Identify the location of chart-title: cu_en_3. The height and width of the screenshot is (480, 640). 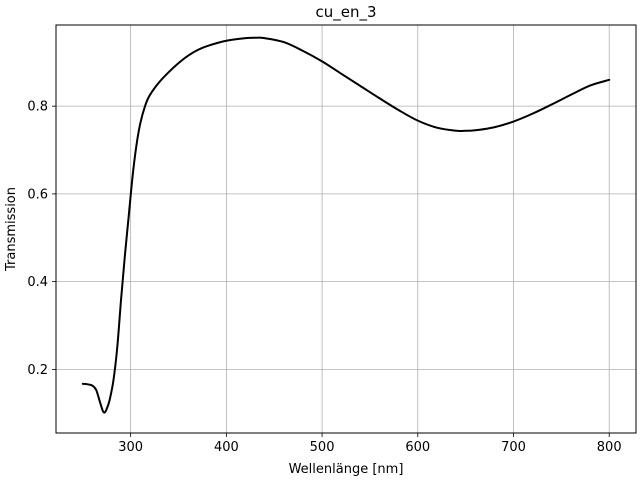
(345, 12).